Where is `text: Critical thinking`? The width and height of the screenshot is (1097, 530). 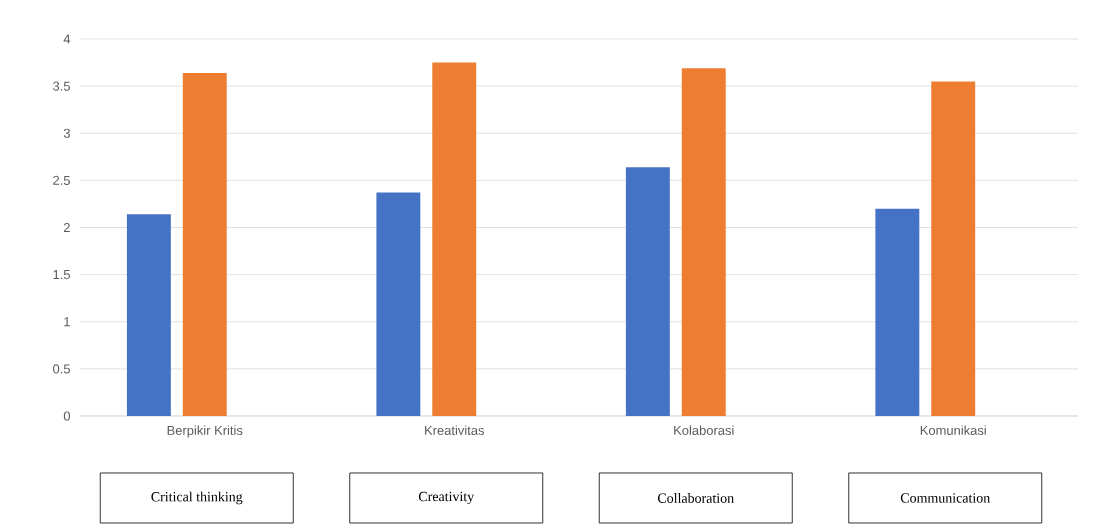
text: Critical thinking is located at coordinates (197, 498).